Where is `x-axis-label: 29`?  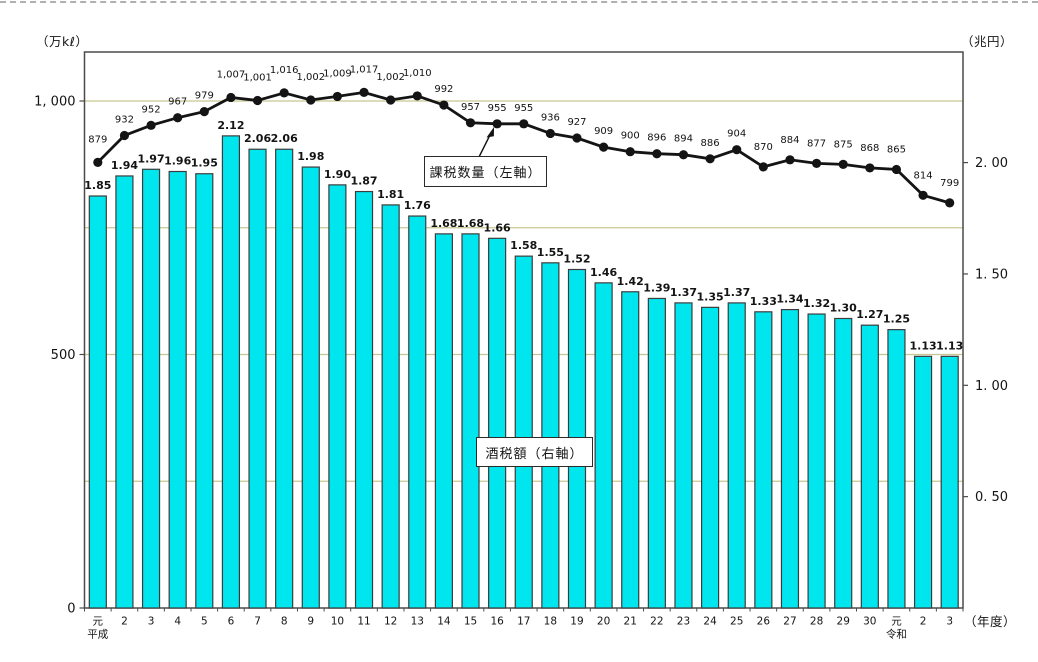
x-axis-label: 29 is located at coordinates (843, 622).